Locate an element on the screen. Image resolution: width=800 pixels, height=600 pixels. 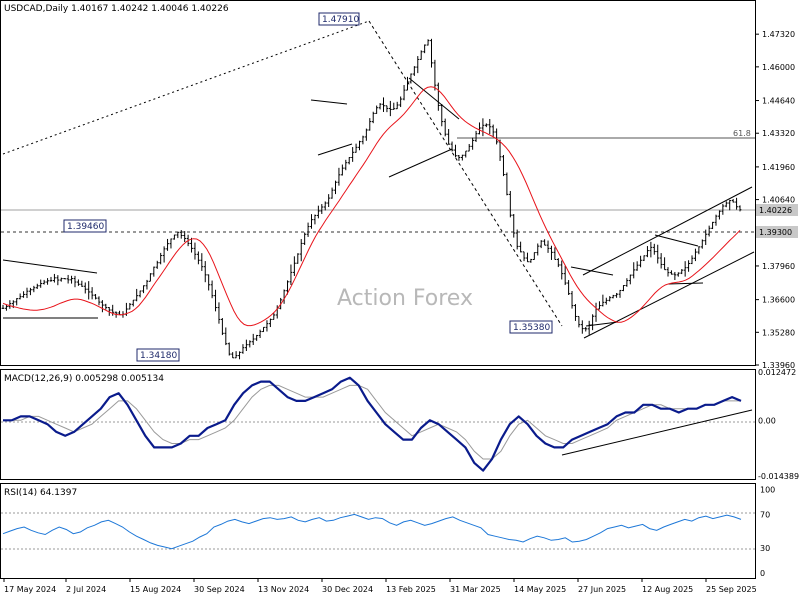
x-tick-label: 2 Jul 2024 is located at coordinates (86, 589).